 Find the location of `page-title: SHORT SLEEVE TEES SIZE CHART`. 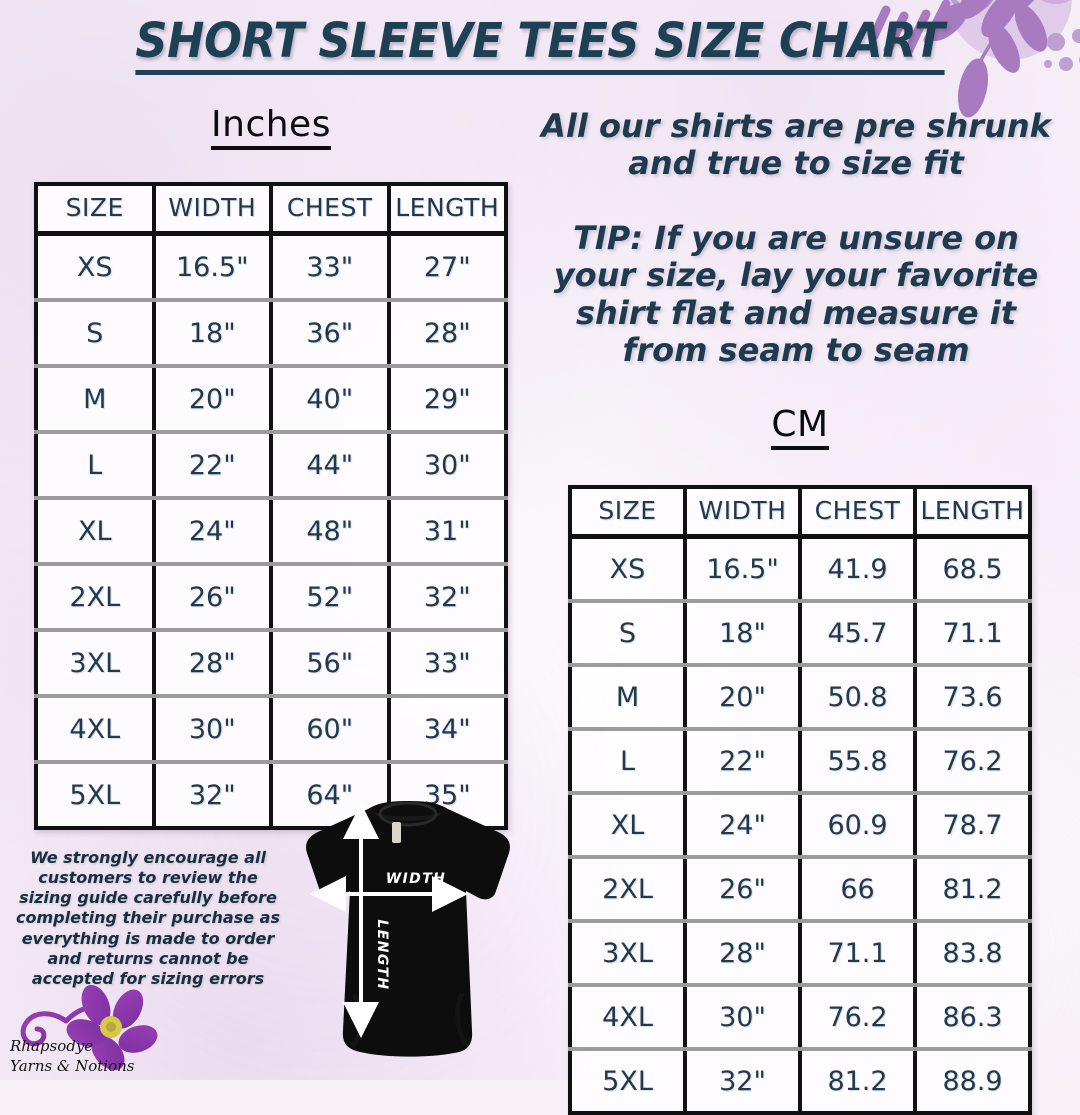

page-title: SHORT SLEEVE TEES SIZE CHART is located at coordinates (540, 46).